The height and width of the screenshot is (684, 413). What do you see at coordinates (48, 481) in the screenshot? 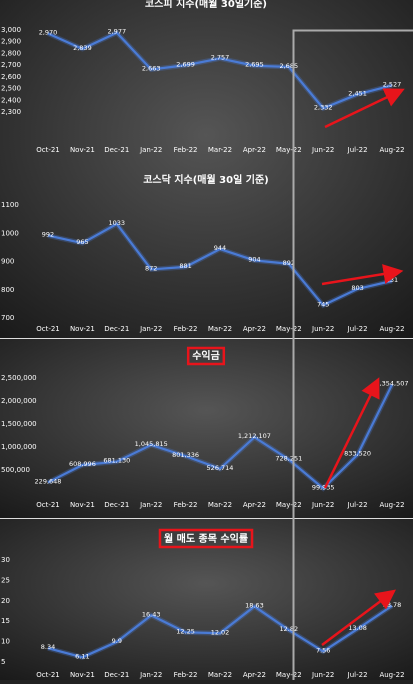
I see `data-label: 229,648` at bounding box center [48, 481].